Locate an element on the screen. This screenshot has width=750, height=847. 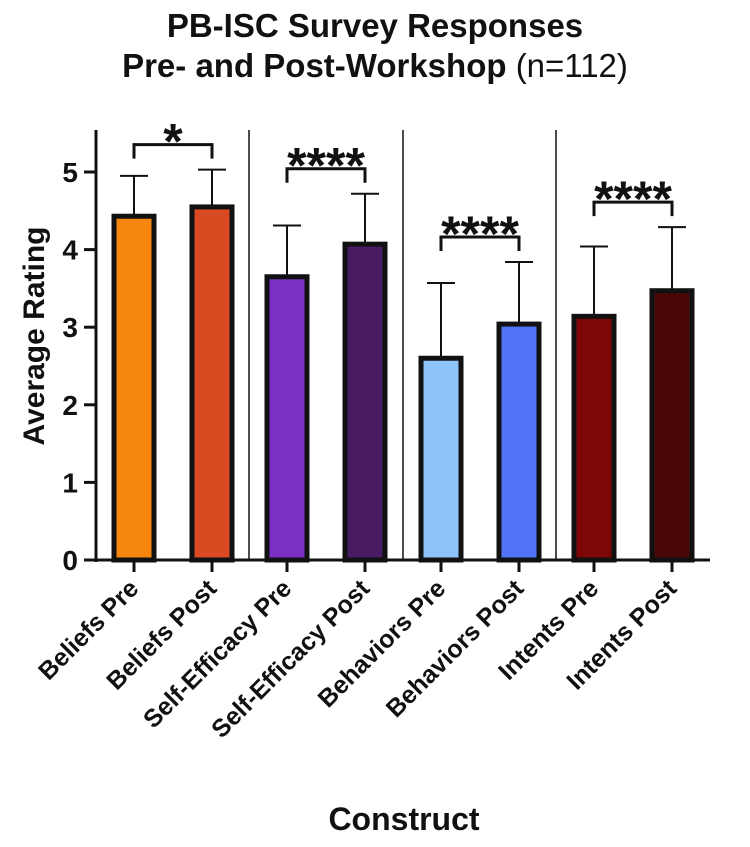
x-axis-label: Construct is located at coordinates (403, 819).